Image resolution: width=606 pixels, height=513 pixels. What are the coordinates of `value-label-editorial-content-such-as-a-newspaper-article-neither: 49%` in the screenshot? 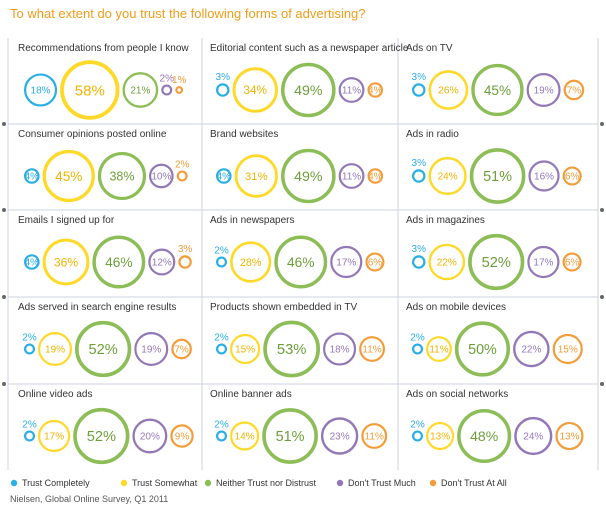 It's located at (308, 91).